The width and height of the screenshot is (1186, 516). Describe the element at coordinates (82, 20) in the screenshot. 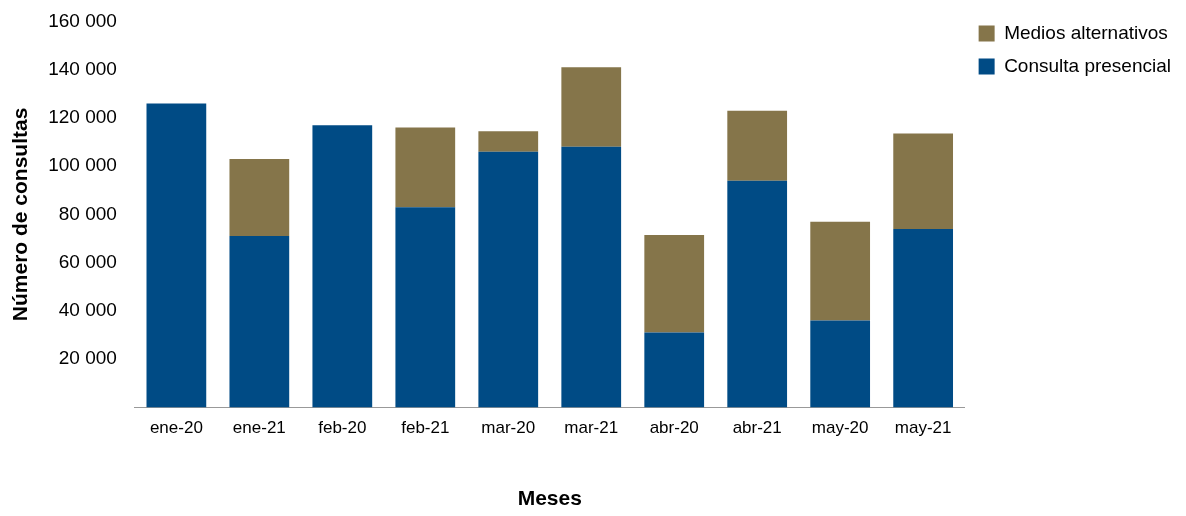

I see `y-tick-label: 160 000` at that location.